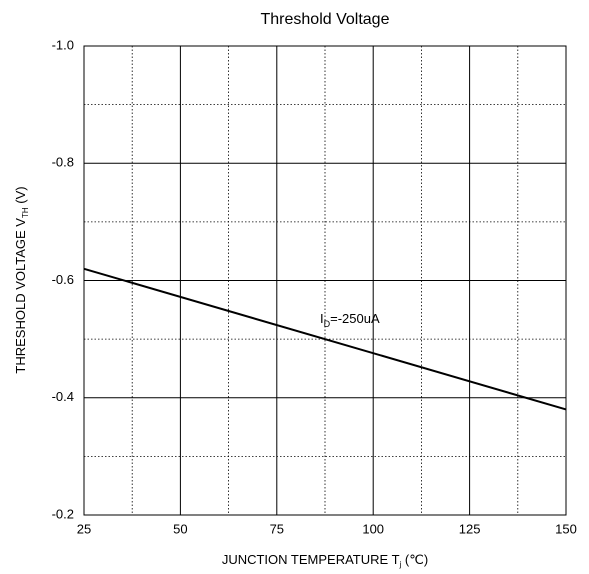 The height and width of the screenshot is (574, 589). I want to click on x-tick-label: 25, so click(84, 528).